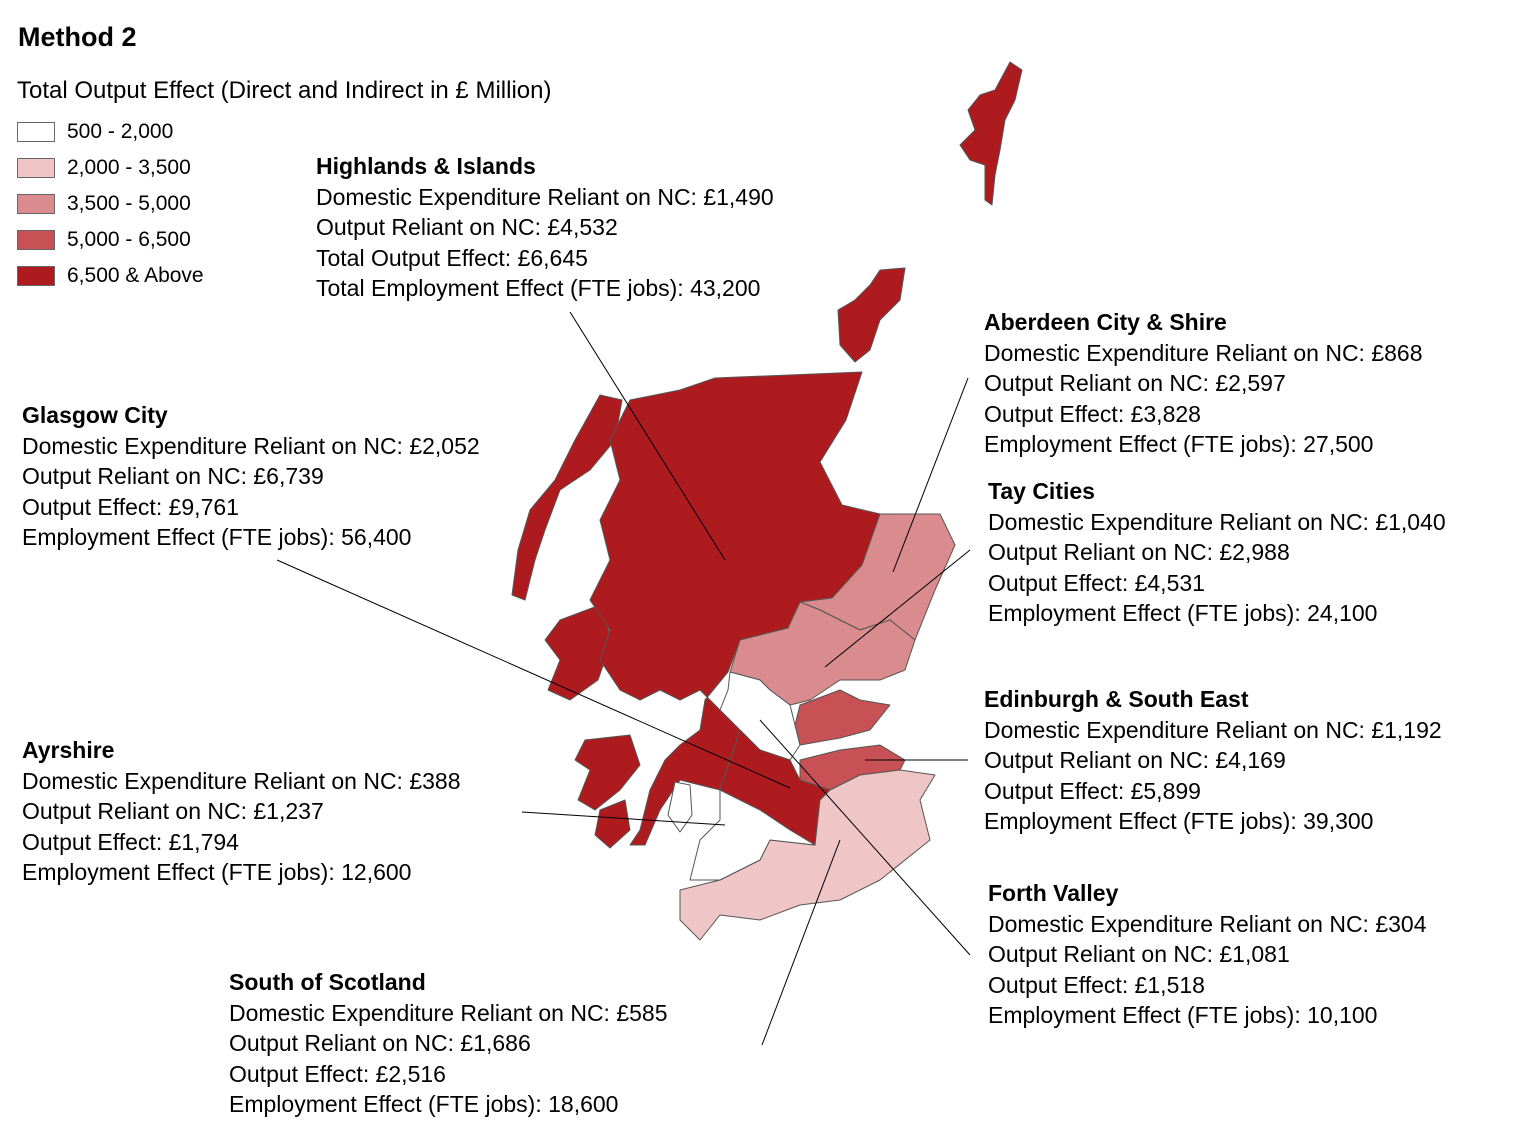  Describe the element at coordinates (77, 37) in the screenshot. I see `map-title: Method 2` at that location.